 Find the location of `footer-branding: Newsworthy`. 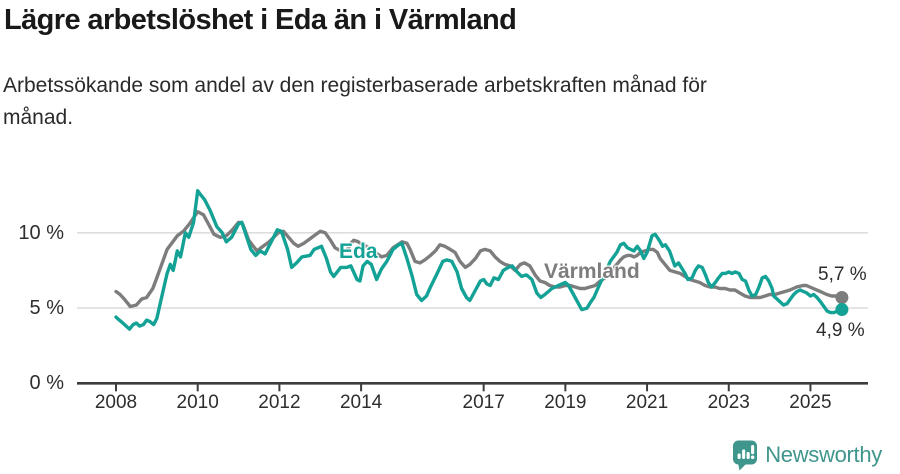

footer-branding: Newsworthy is located at coordinates (807, 455).